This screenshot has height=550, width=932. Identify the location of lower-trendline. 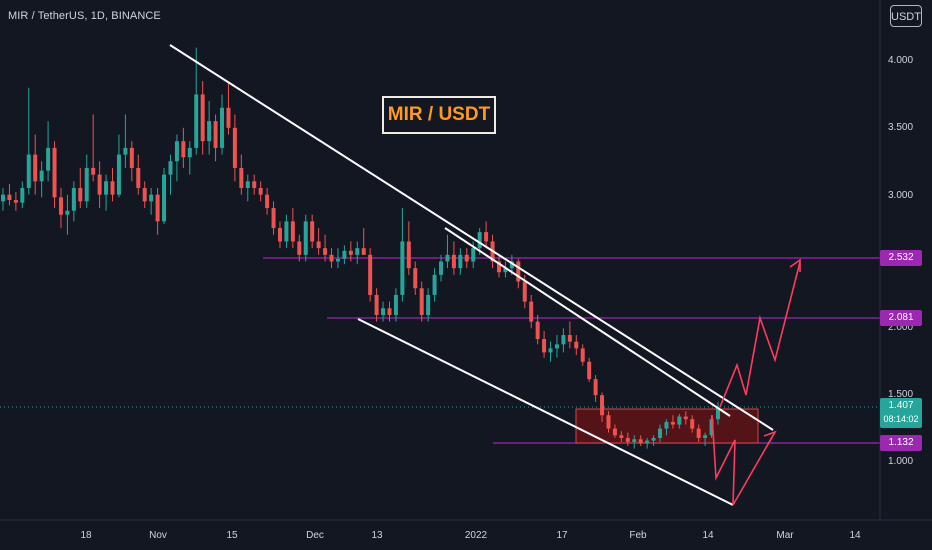
(545, 412).